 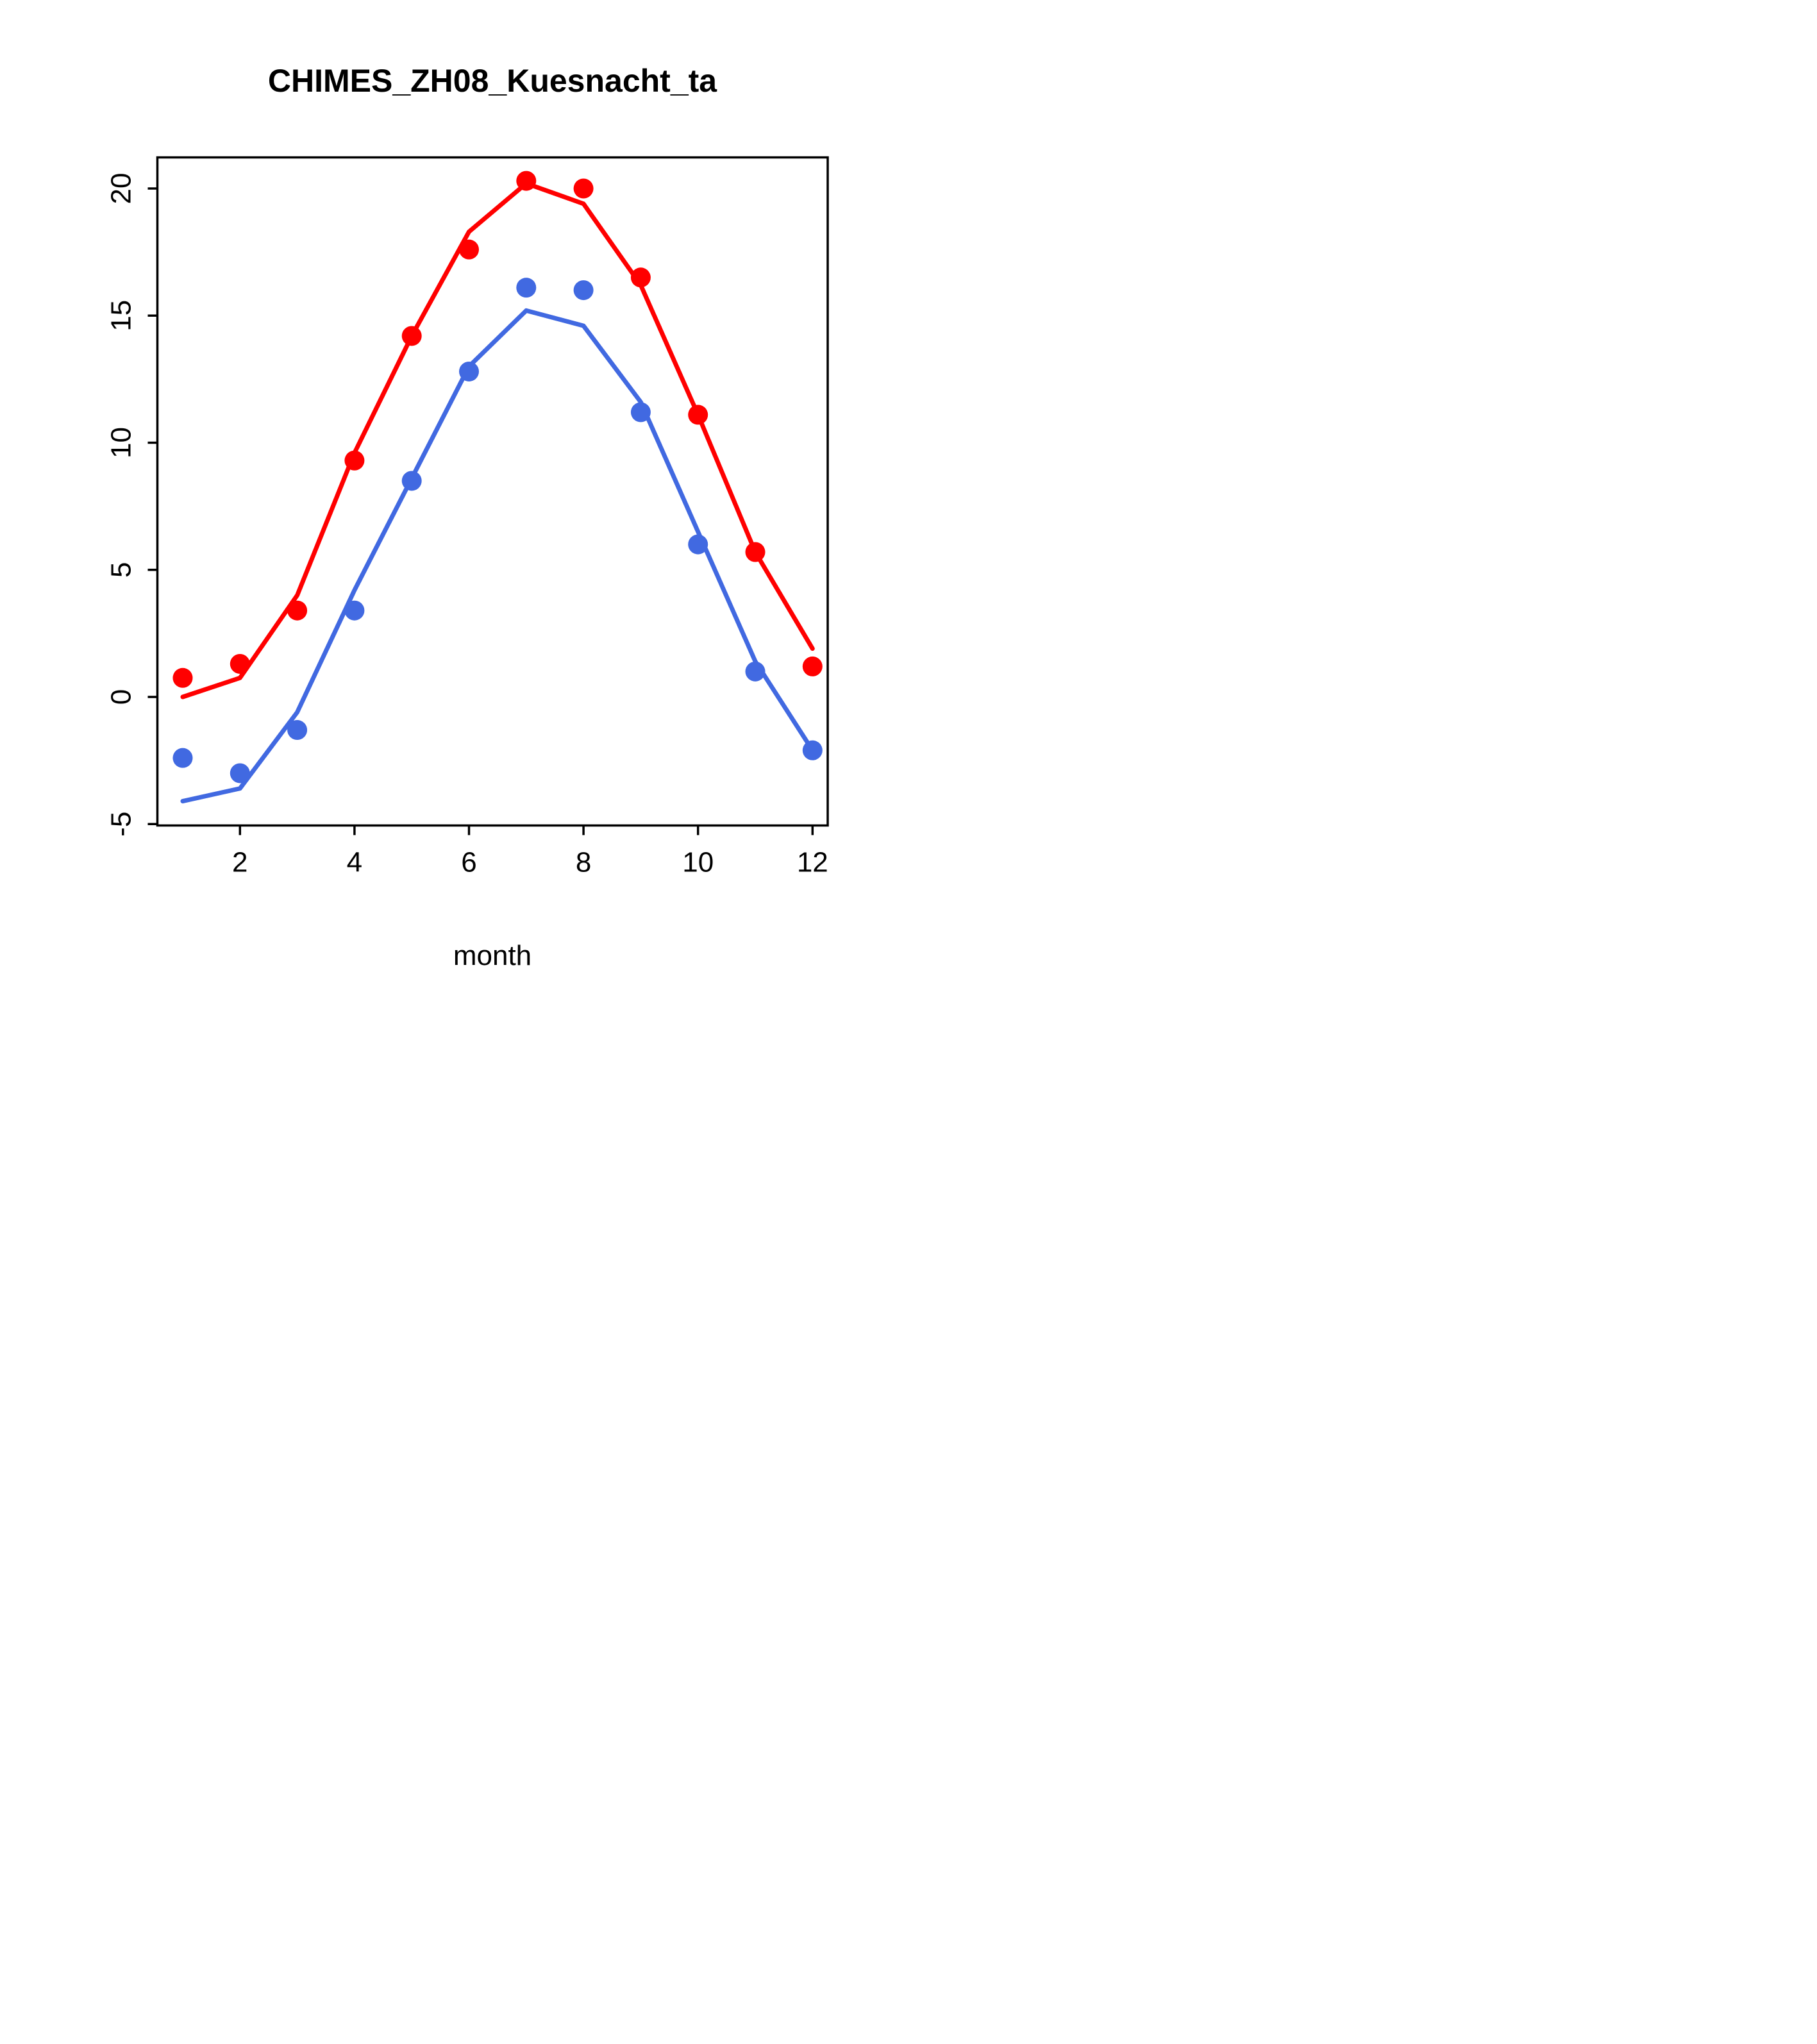 I want to click on x-tick-label: 10, so click(x=698, y=862).